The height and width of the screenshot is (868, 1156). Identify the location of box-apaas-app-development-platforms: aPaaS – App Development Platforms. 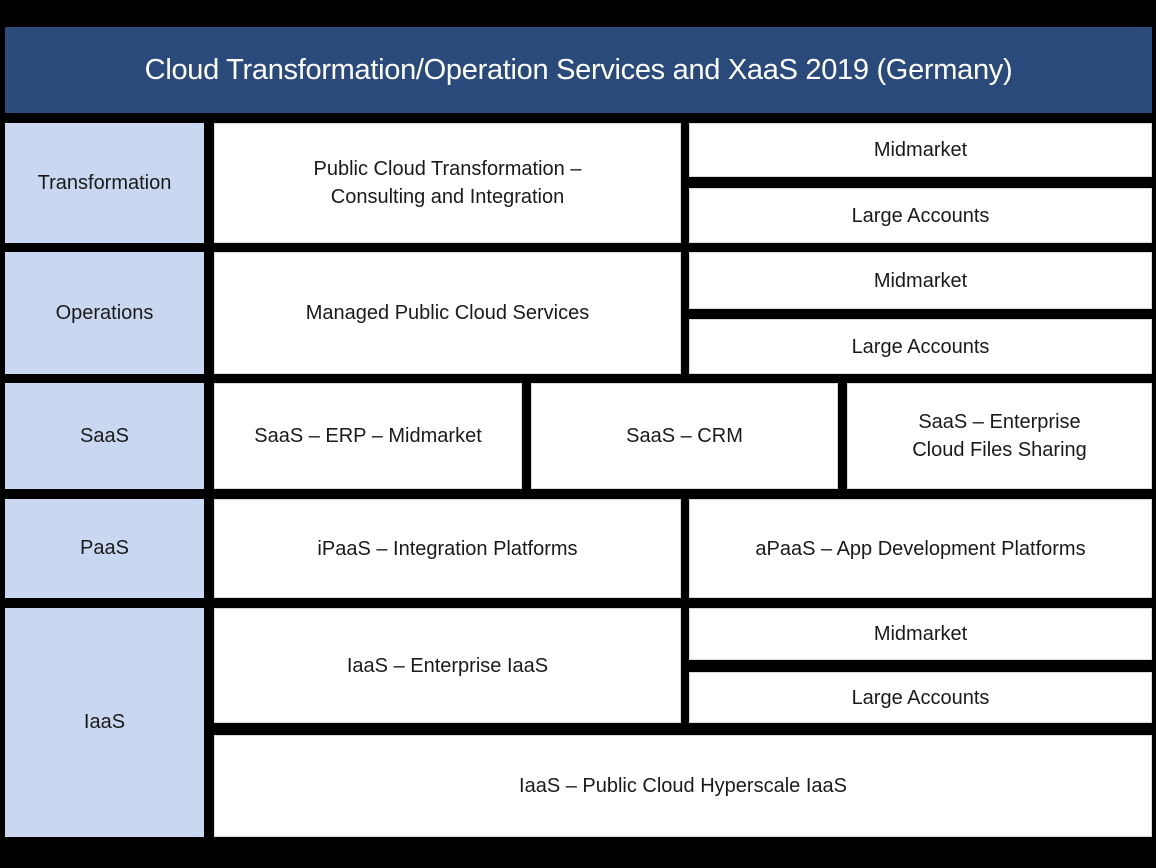
(920, 548).